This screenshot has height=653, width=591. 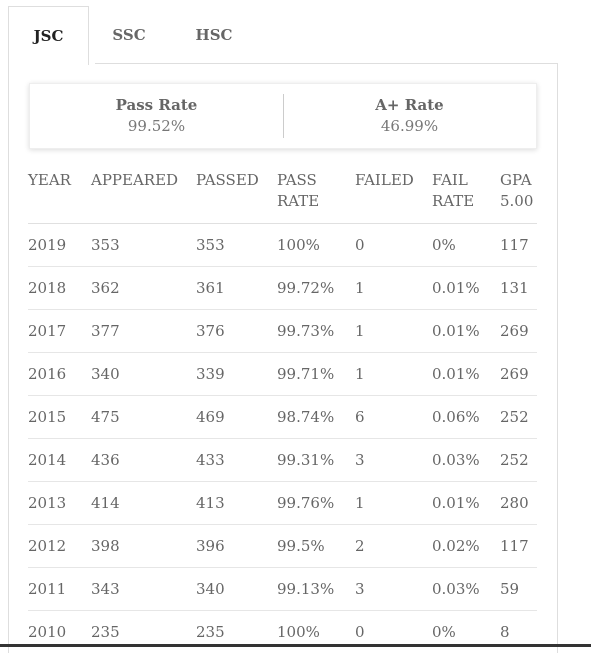 What do you see at coordinates (236, 589) in the screenshot?
I see `cell-passed: 340` at bounding box center [236, 589].